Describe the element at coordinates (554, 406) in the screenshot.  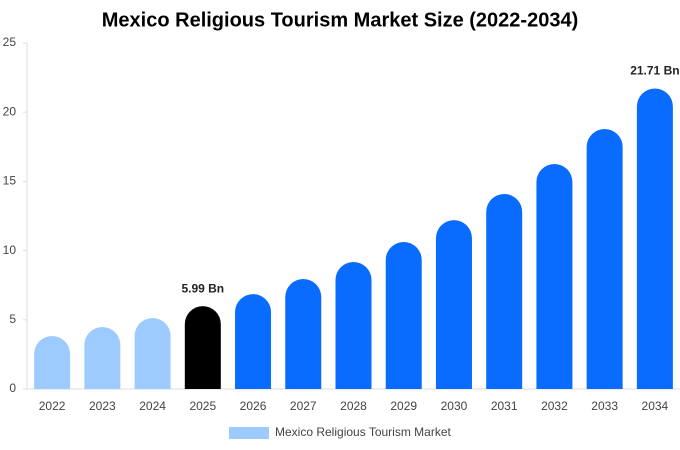
I see `x-tick-label: 2032` at that location.